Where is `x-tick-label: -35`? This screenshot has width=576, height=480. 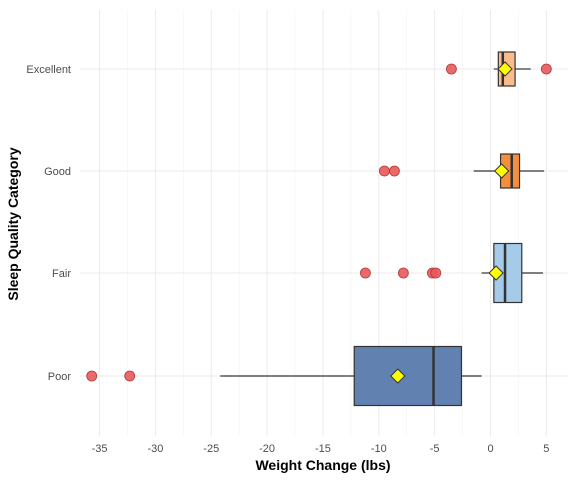
x-tick-label: -35 is located at coordinates (100, 449).